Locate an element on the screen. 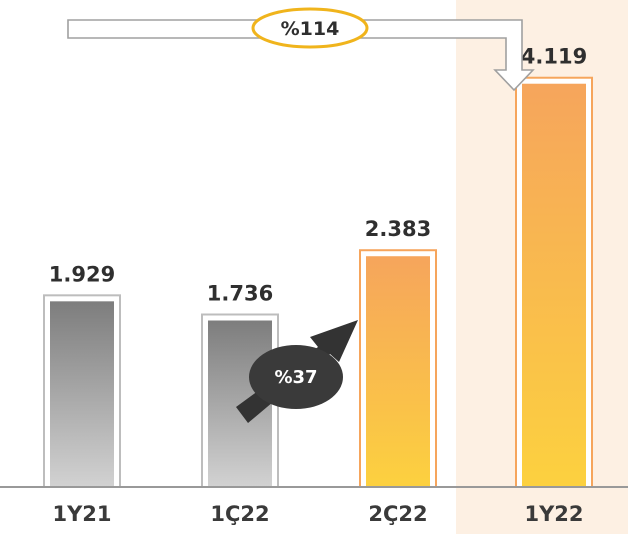 The height and width of the screenshot is (534, 628). category-label-3: 1Y22 is located at coordinates (553, 514).